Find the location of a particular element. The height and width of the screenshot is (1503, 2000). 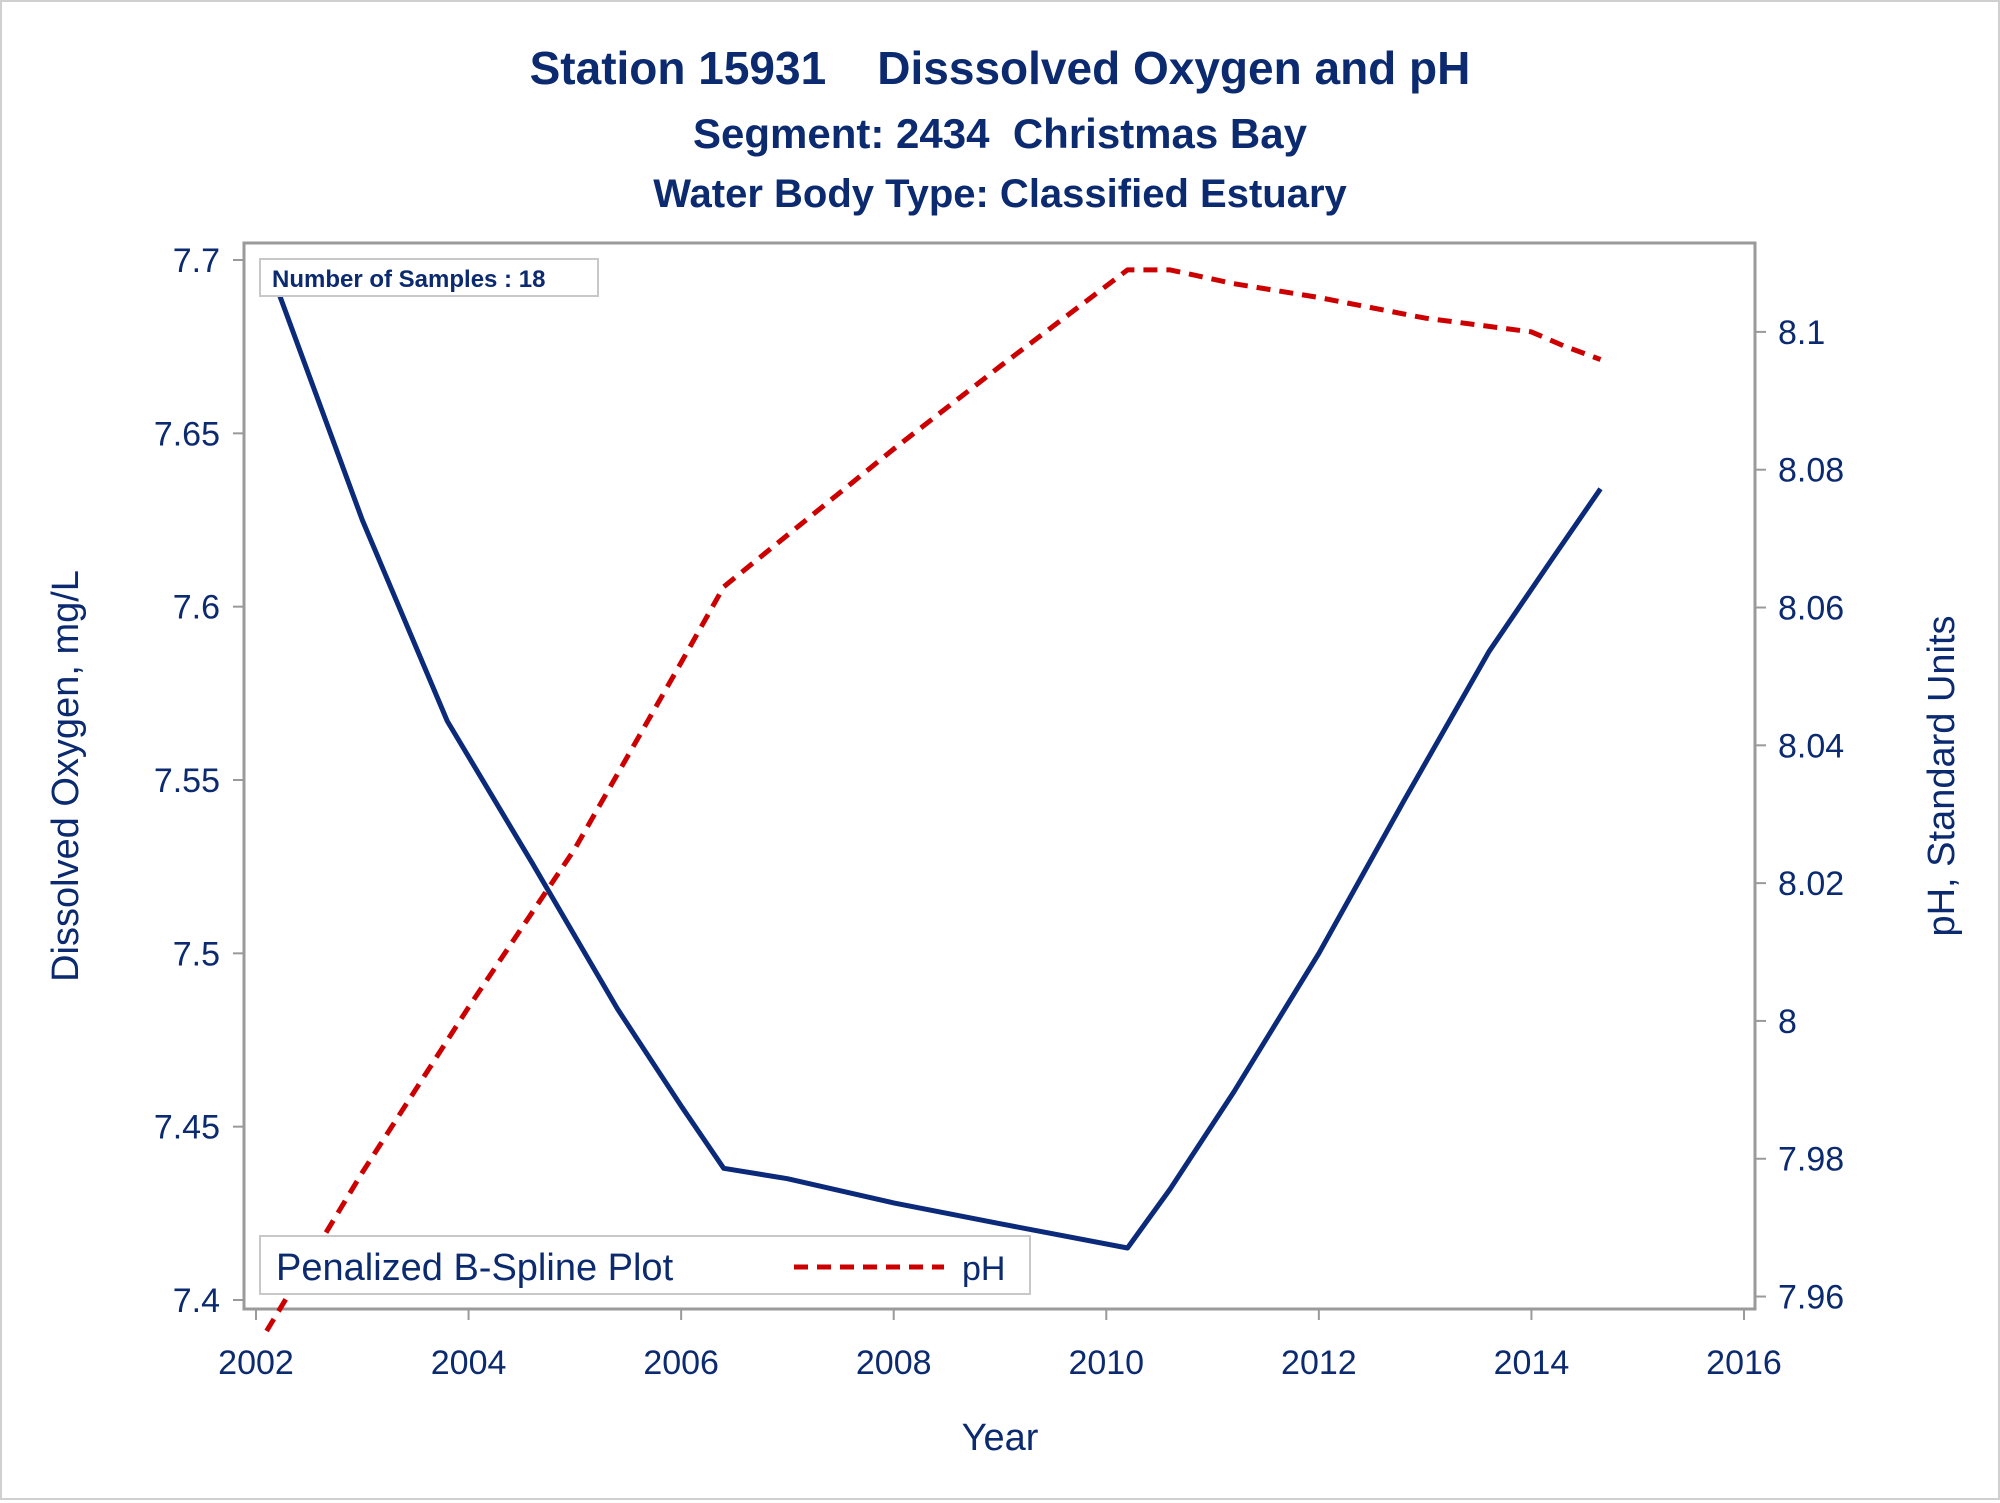

x-tick-label: 2006 is located at coordinates (681, 1363).